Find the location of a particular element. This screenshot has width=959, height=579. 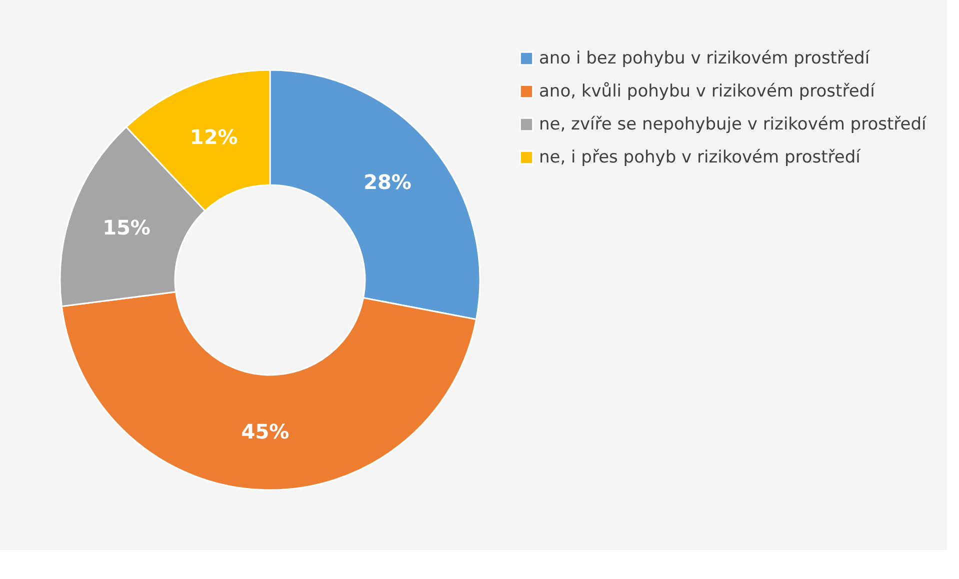

legend-label: ne, zvíře se nepohybuje v rizikovém prostředí is located at coordinates (733, 124).